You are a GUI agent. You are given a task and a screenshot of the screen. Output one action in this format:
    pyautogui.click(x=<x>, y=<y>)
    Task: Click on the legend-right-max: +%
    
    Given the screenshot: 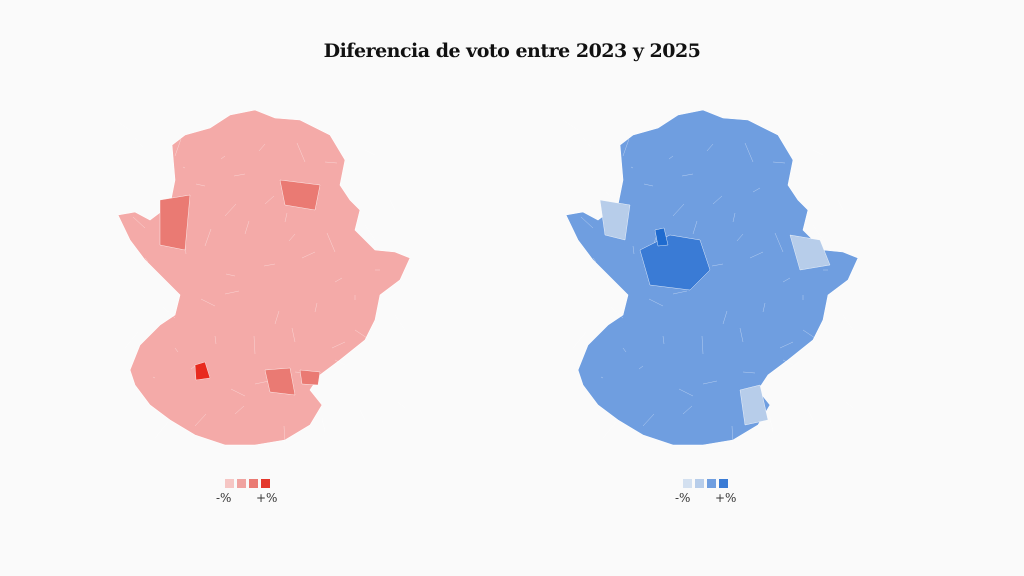 What is the action you would take?
    pyautogui.click(x=726, y=498)
    